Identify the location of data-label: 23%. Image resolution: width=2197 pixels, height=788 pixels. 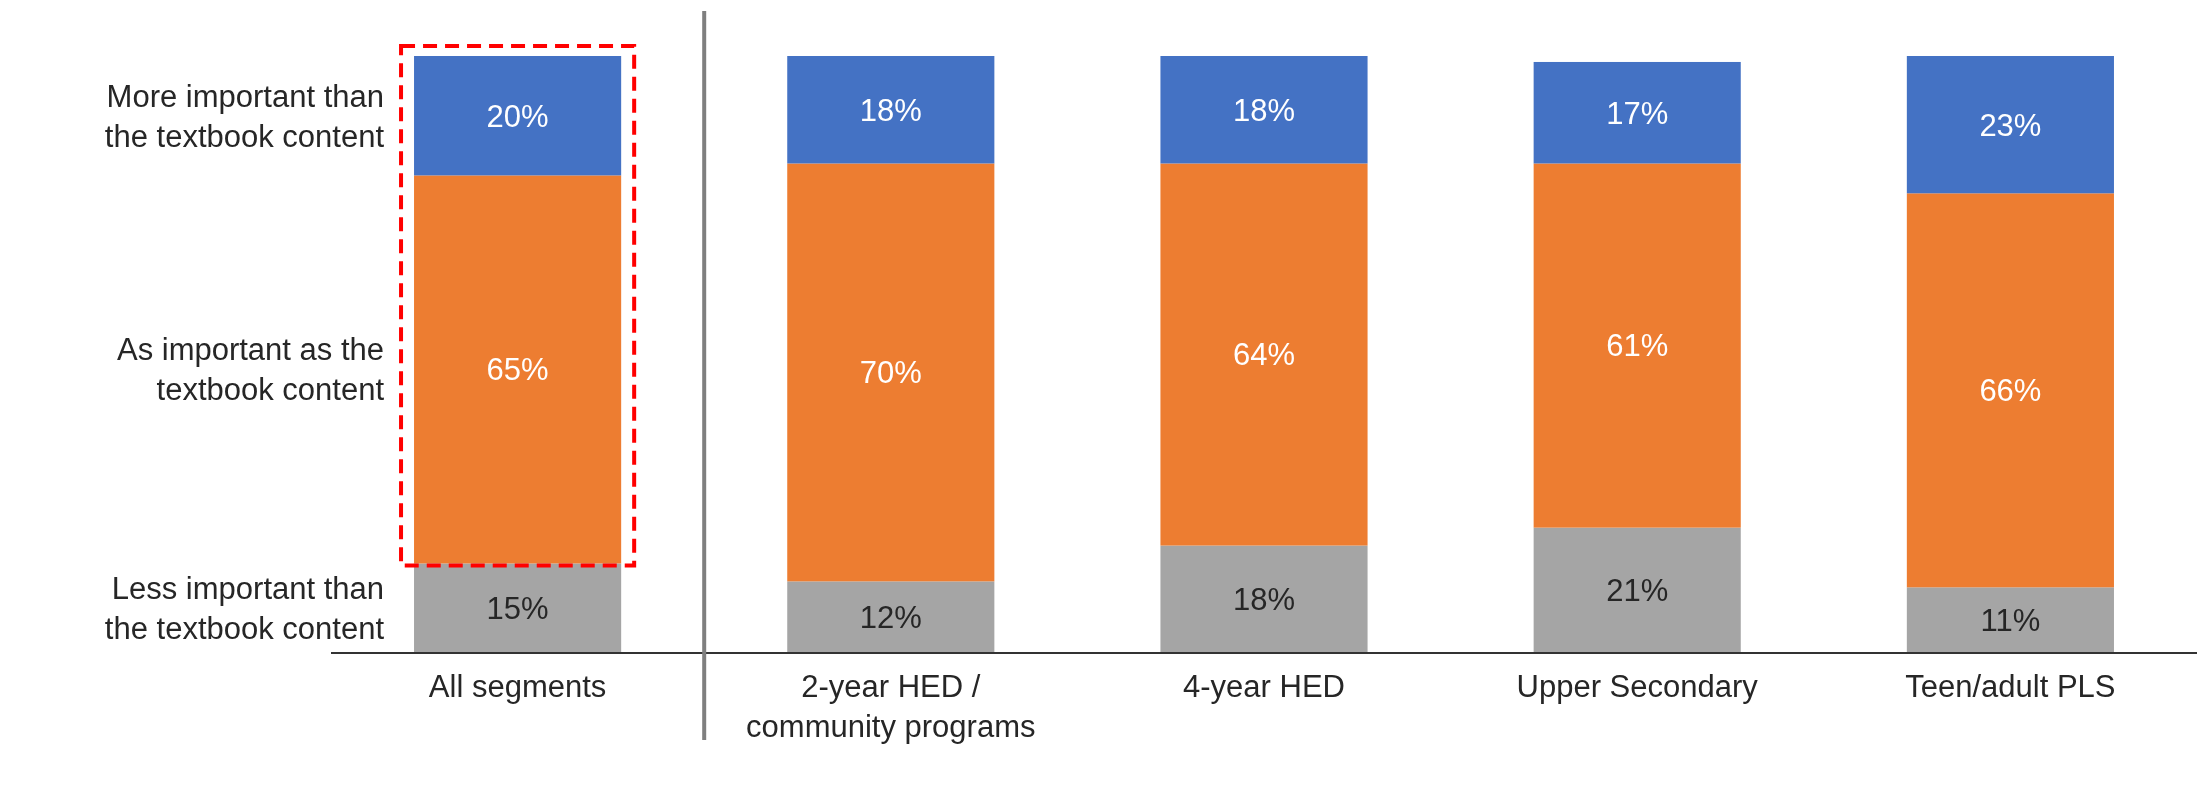
(2010, 125).